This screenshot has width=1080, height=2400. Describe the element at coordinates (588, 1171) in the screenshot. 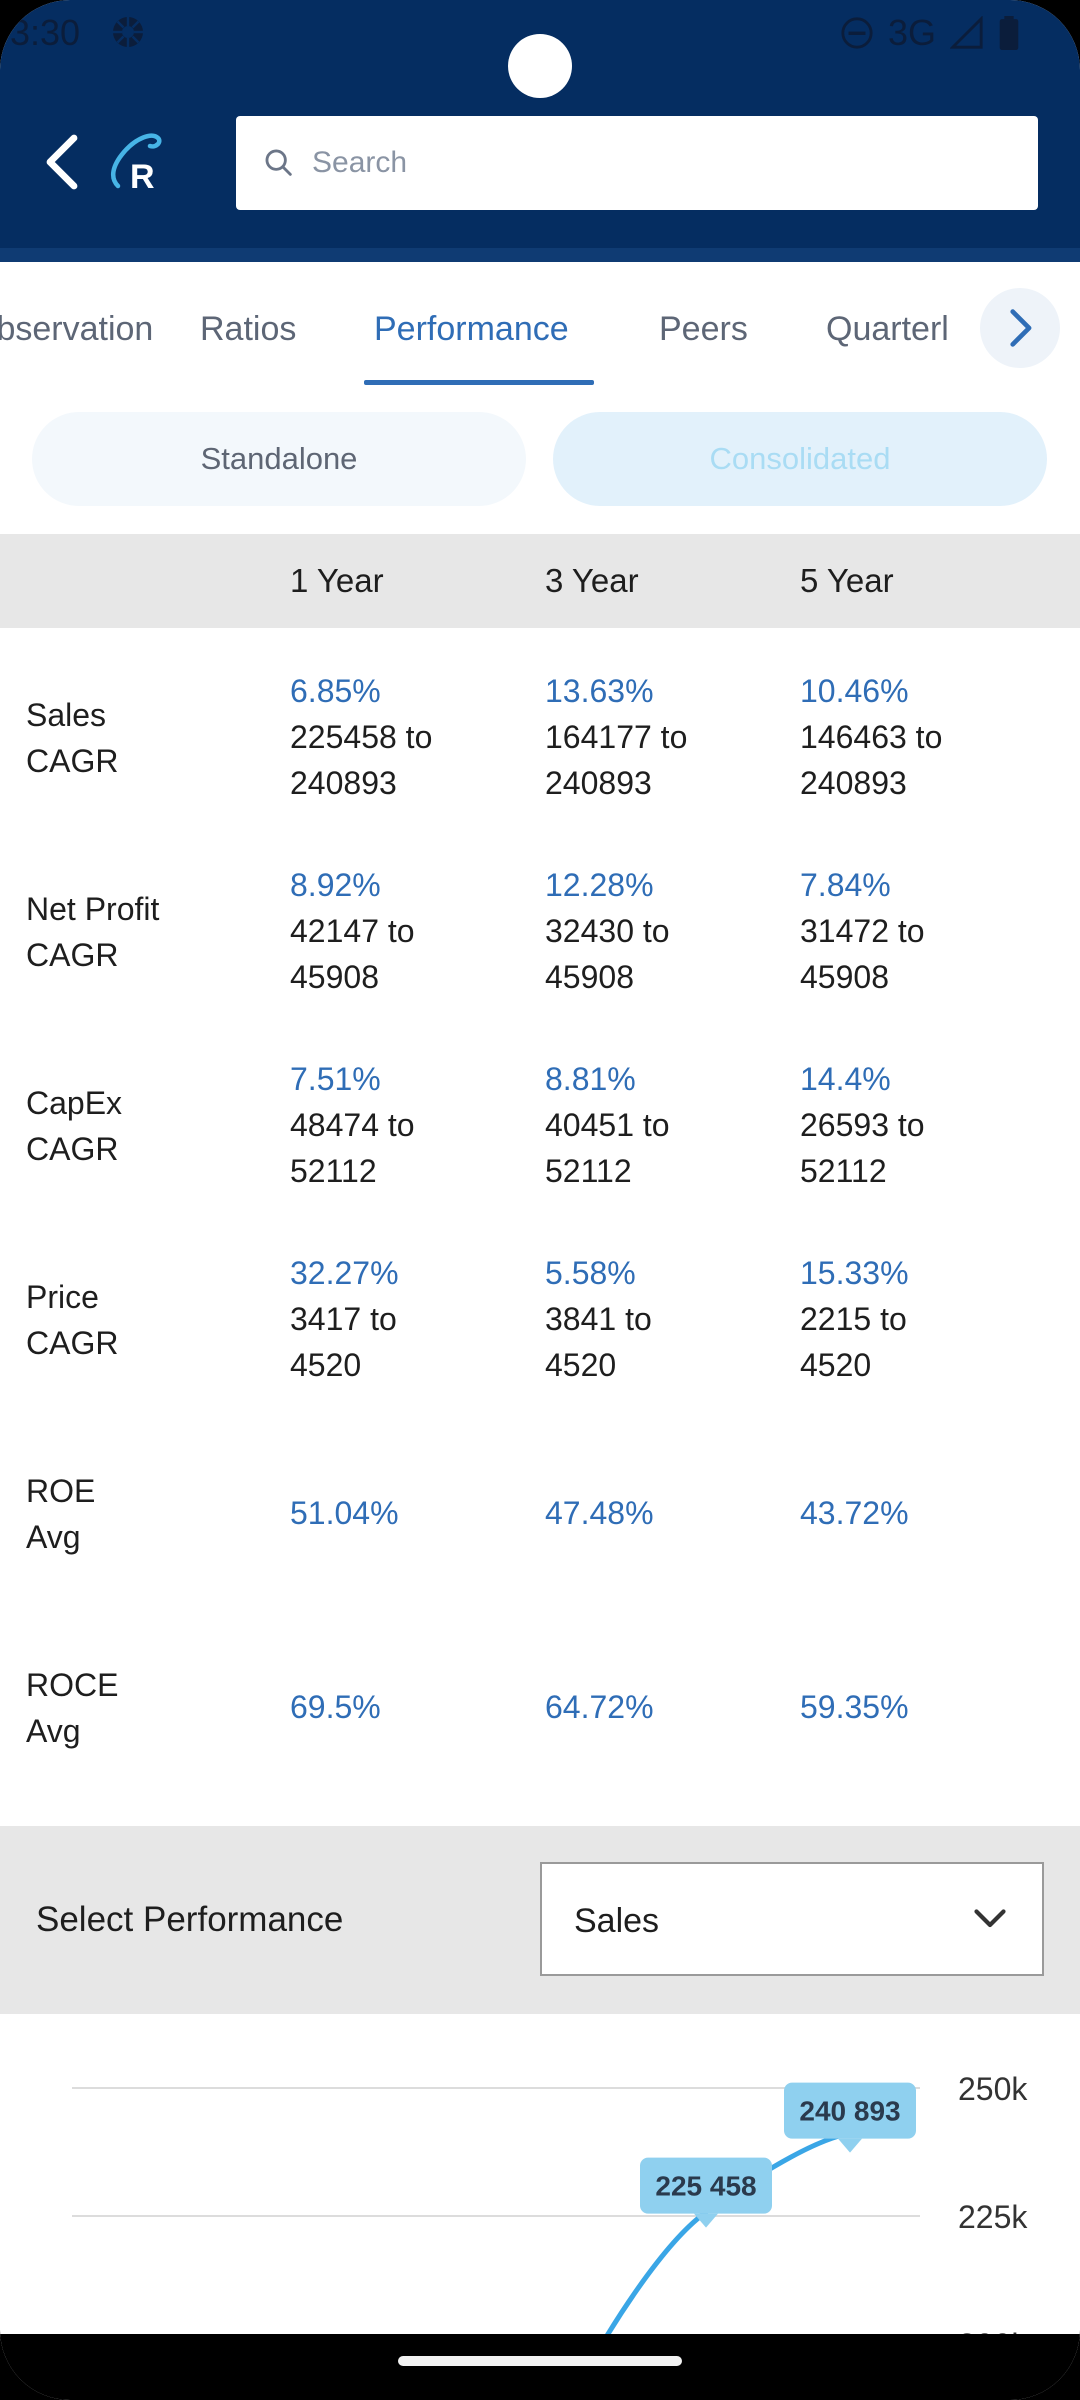

I see `range-to: 52112` at that location.